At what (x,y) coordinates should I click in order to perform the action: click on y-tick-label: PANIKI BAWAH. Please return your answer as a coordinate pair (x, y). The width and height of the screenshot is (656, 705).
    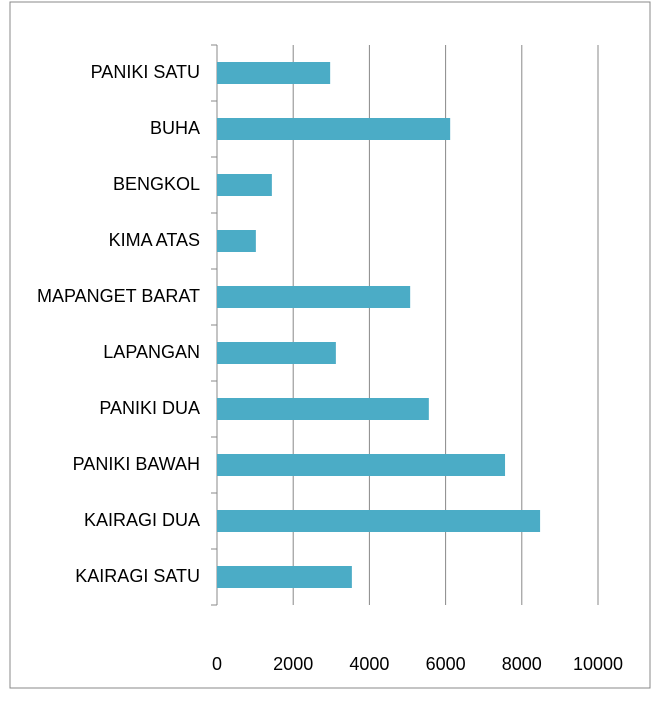
    Looking at the image, I should click on (136, 464).